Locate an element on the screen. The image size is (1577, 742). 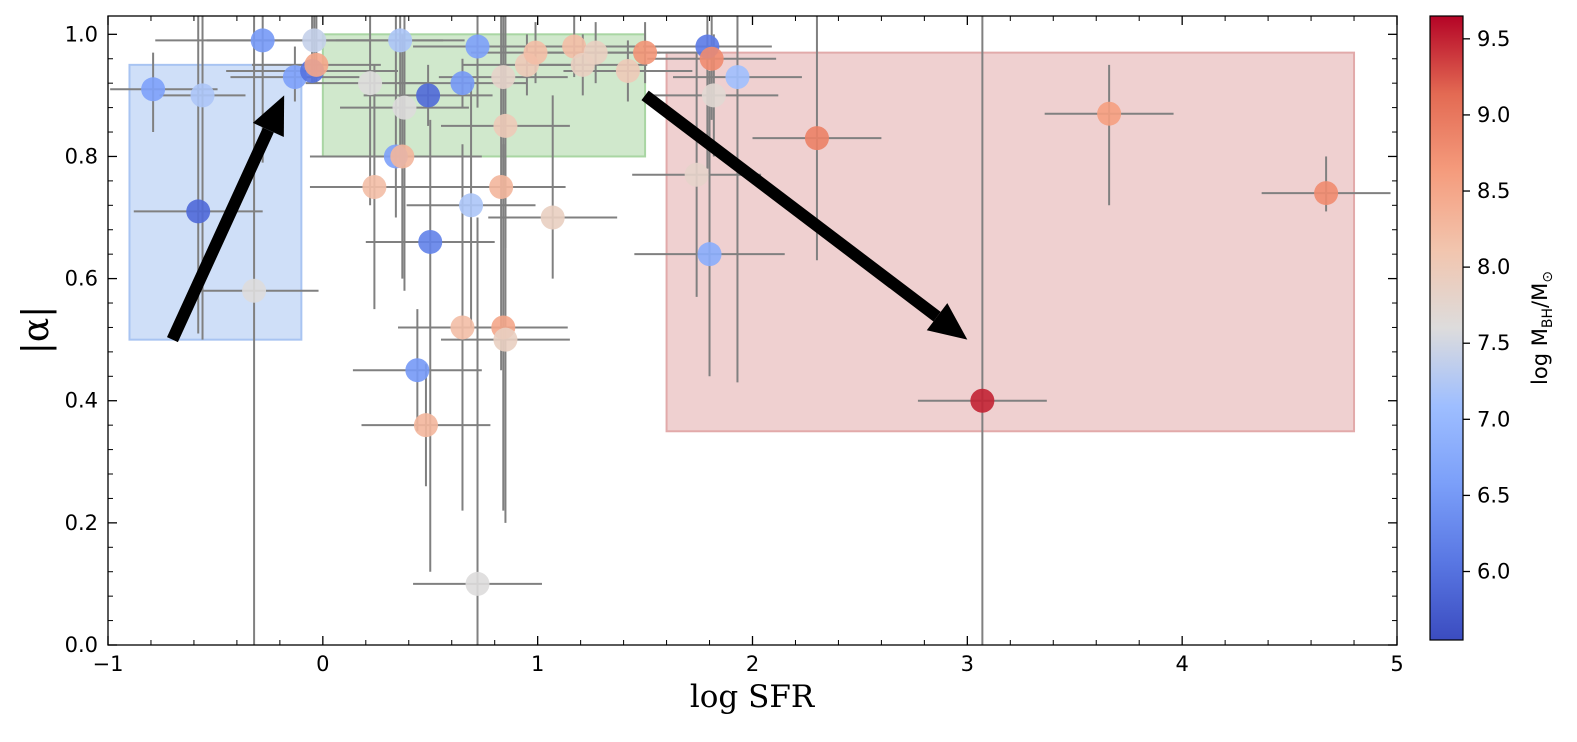
colorbar-tick-label: 6.5 is located at coordinates (1493, 495).